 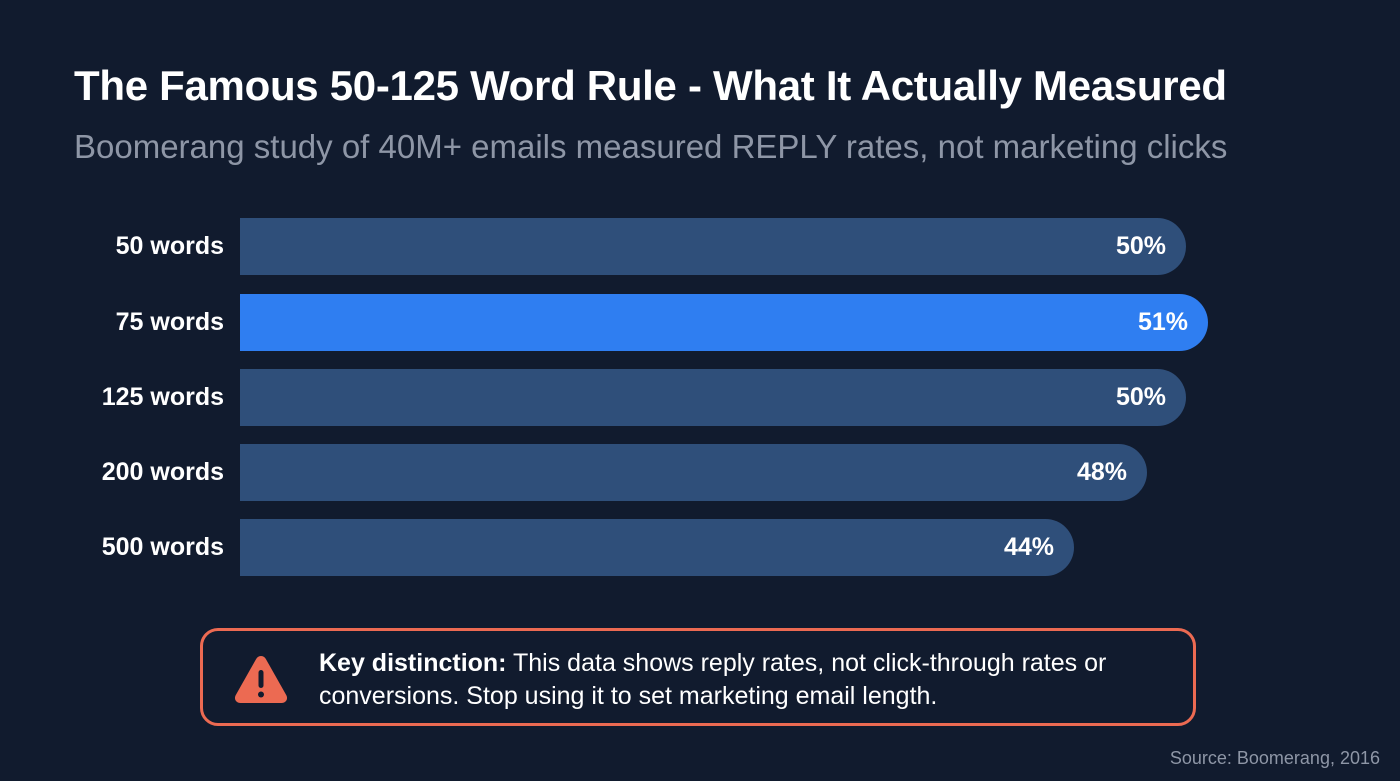 I want to click on bar-value: 48%, so click(x=1101, y=472).